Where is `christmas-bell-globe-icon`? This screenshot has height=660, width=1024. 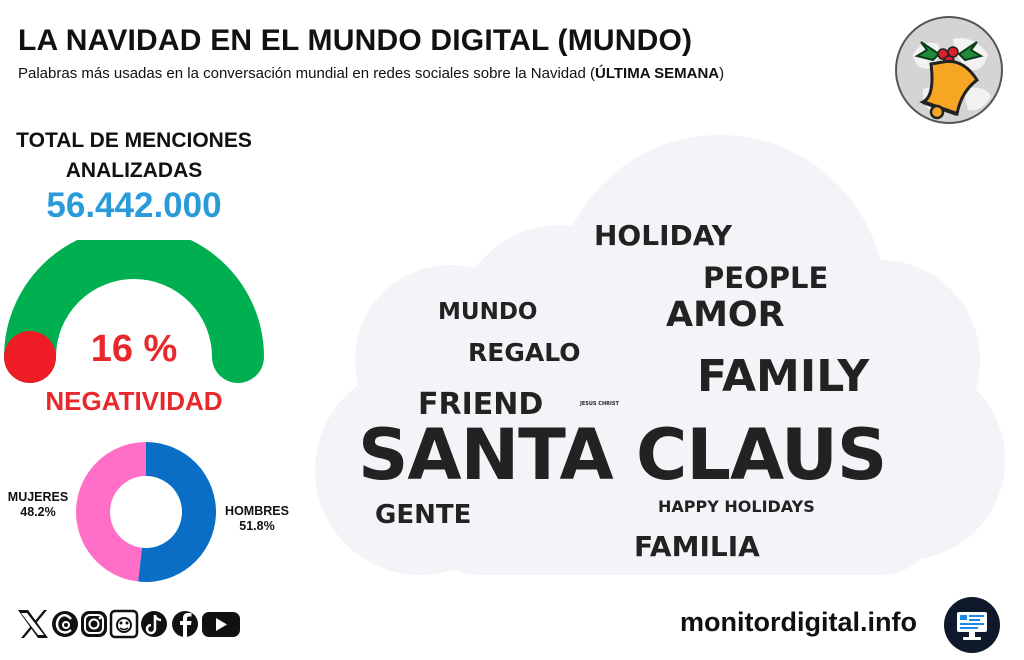
christmas-bell-globe-icon is located at coordinates (949, 70).